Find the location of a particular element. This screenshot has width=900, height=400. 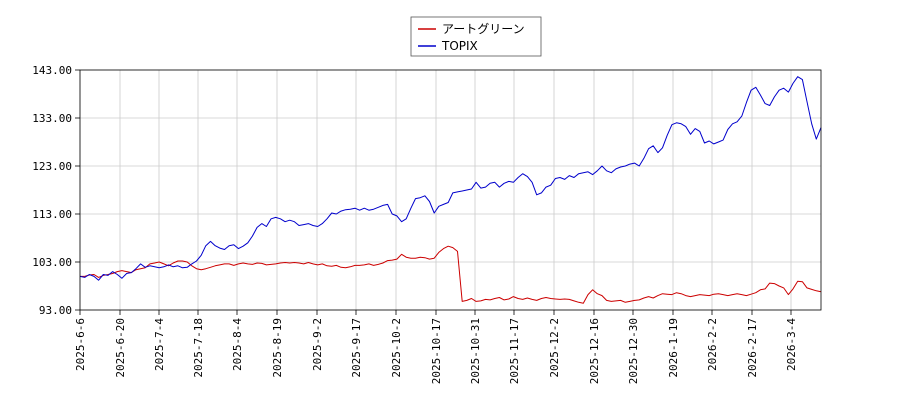

x-tick-label: 2026-3-4 is located at coordinates (791, 344).